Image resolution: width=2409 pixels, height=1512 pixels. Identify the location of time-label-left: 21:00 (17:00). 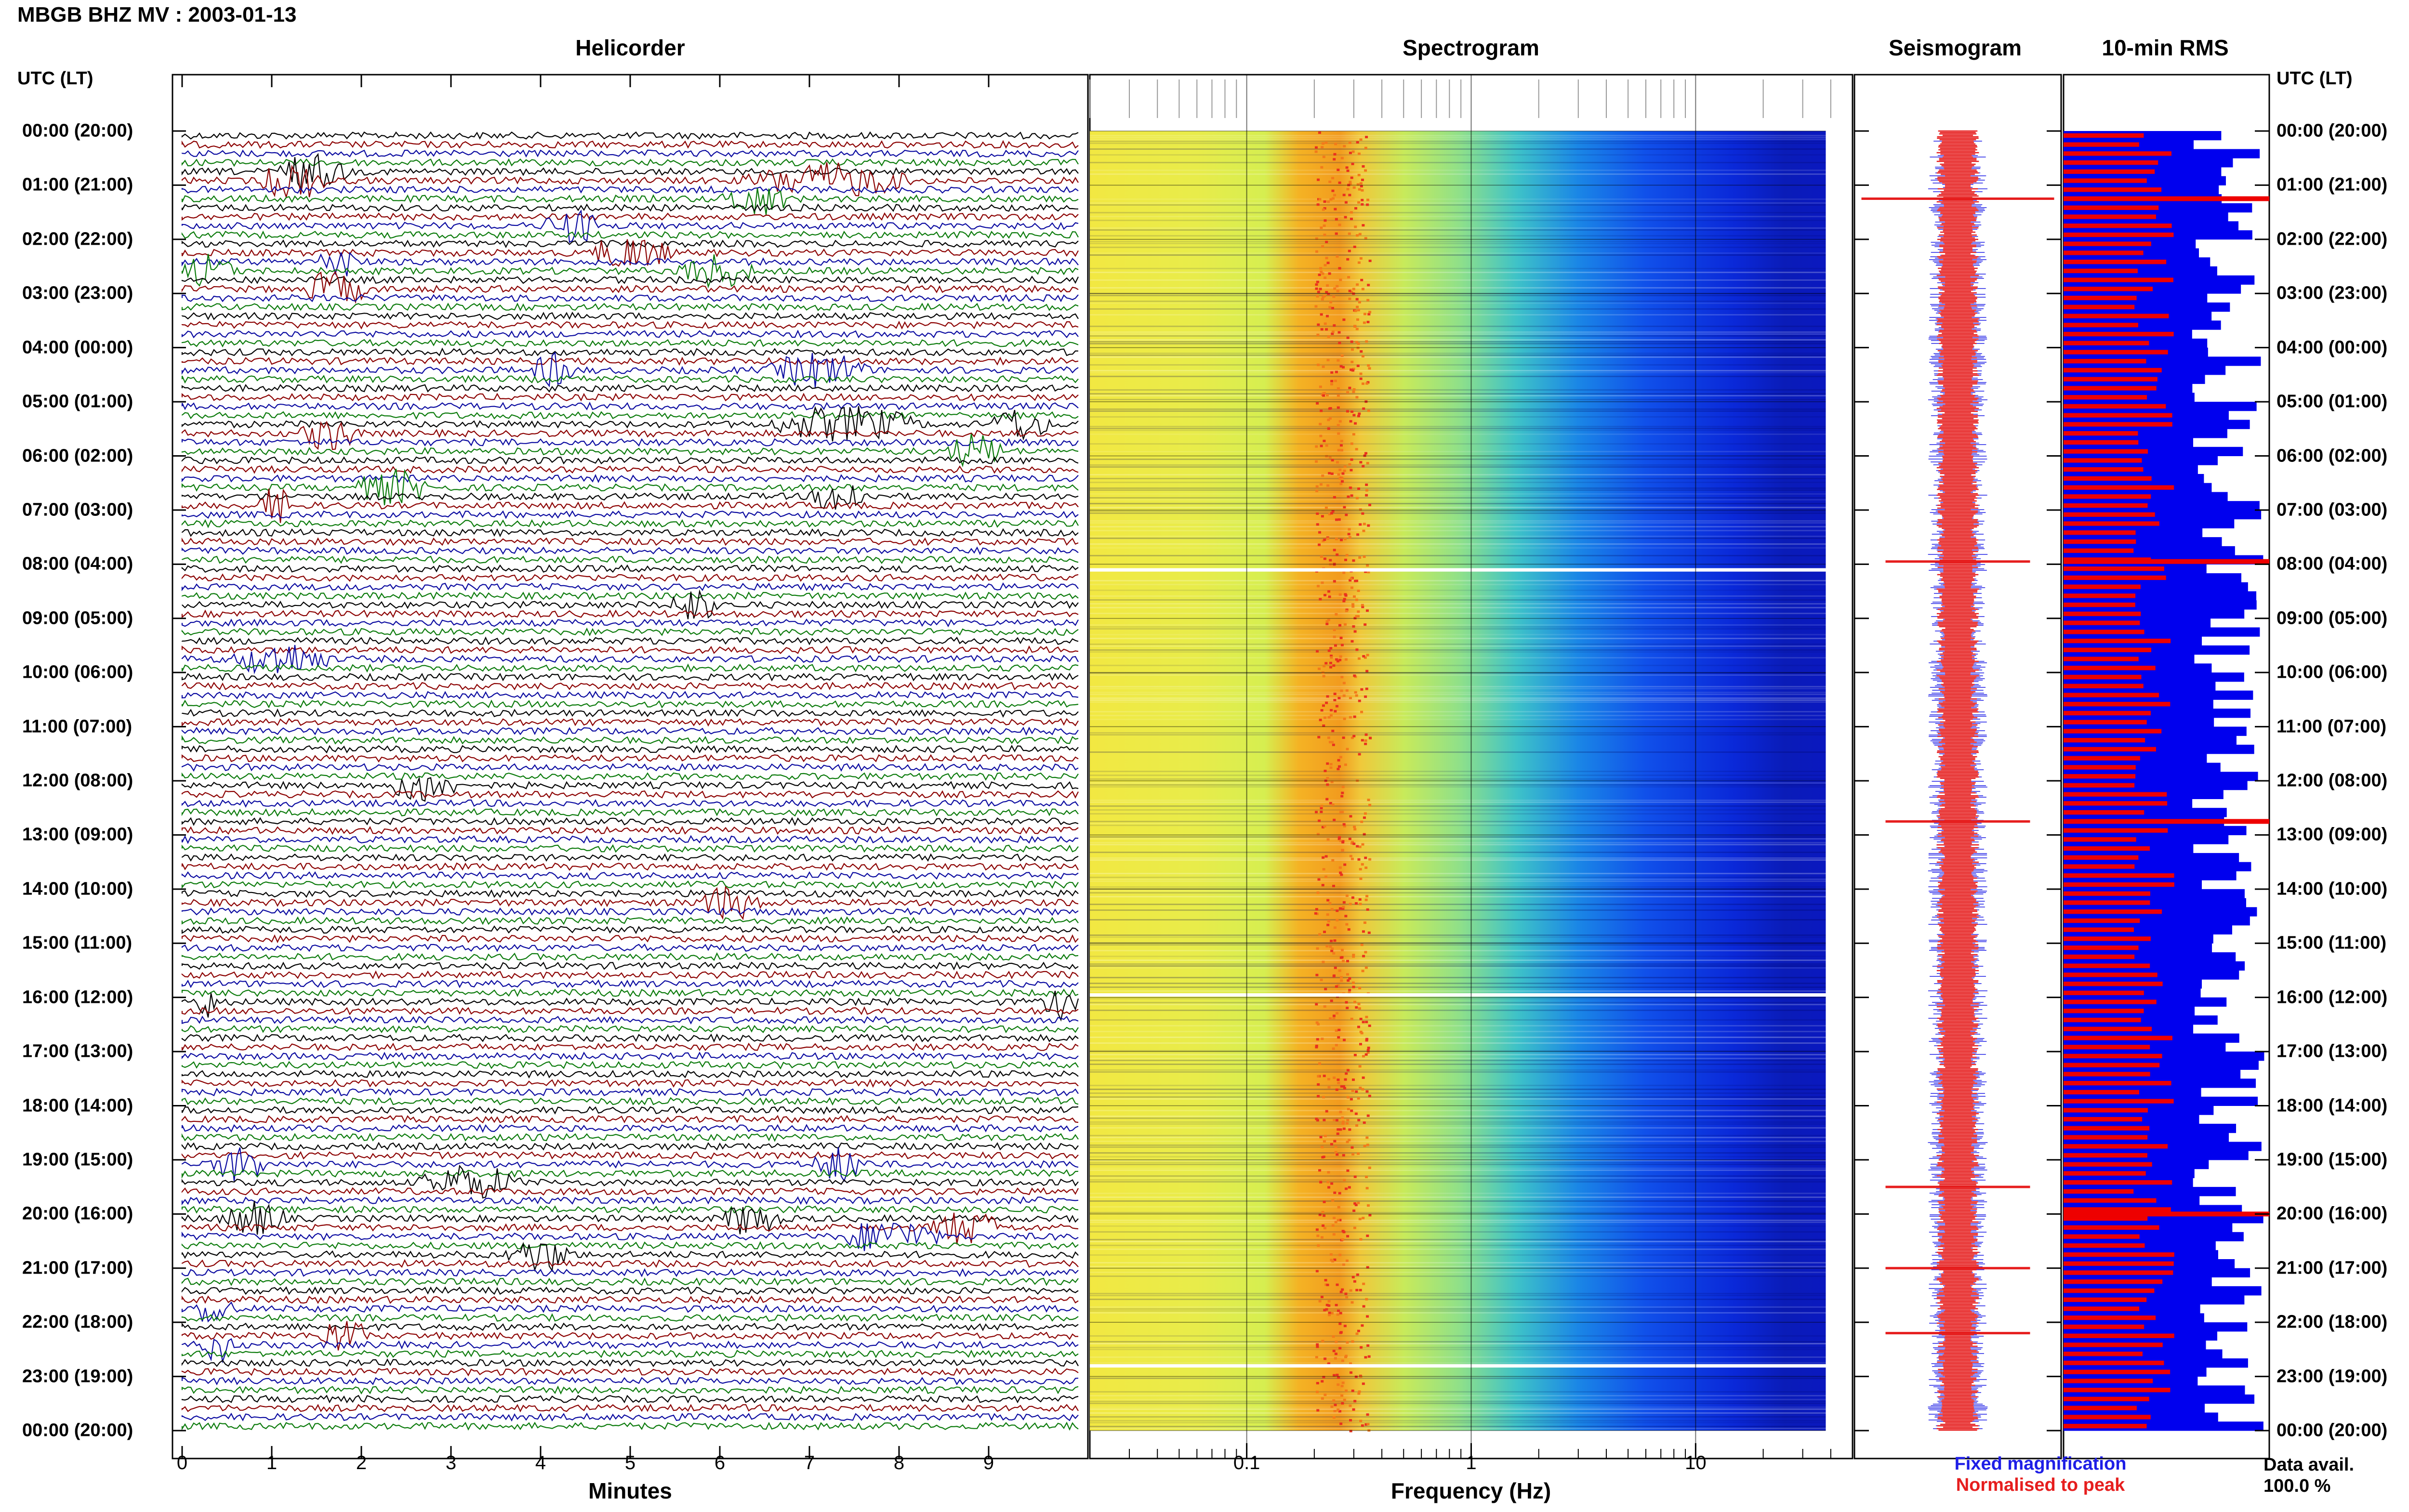
(77, 1268).